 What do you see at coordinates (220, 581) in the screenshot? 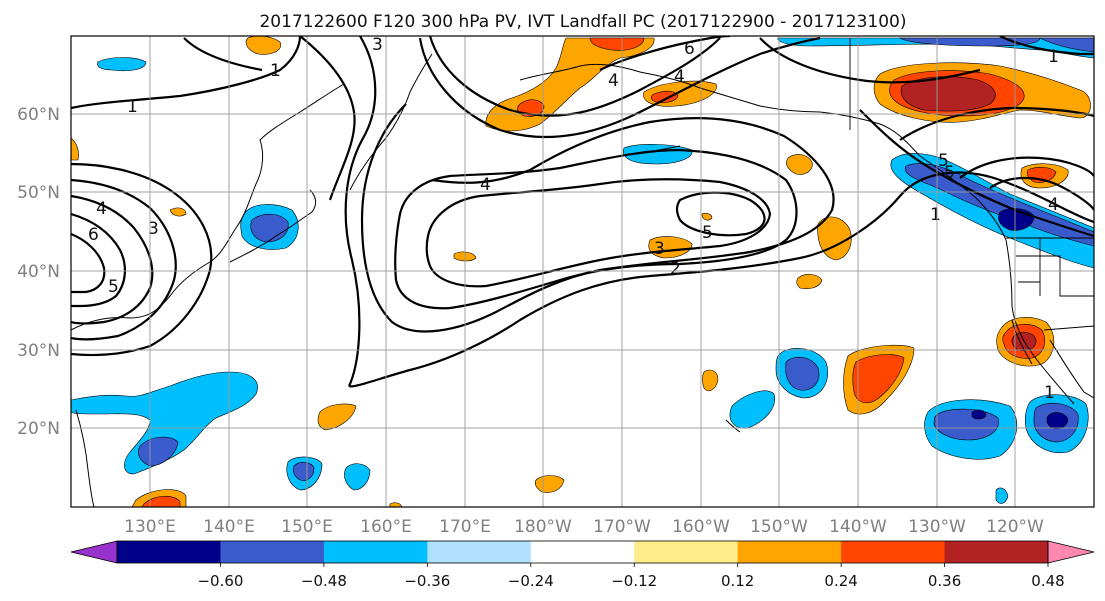
I see `colorbar-tick-label: −0.60` at bounding box center [220, 581].